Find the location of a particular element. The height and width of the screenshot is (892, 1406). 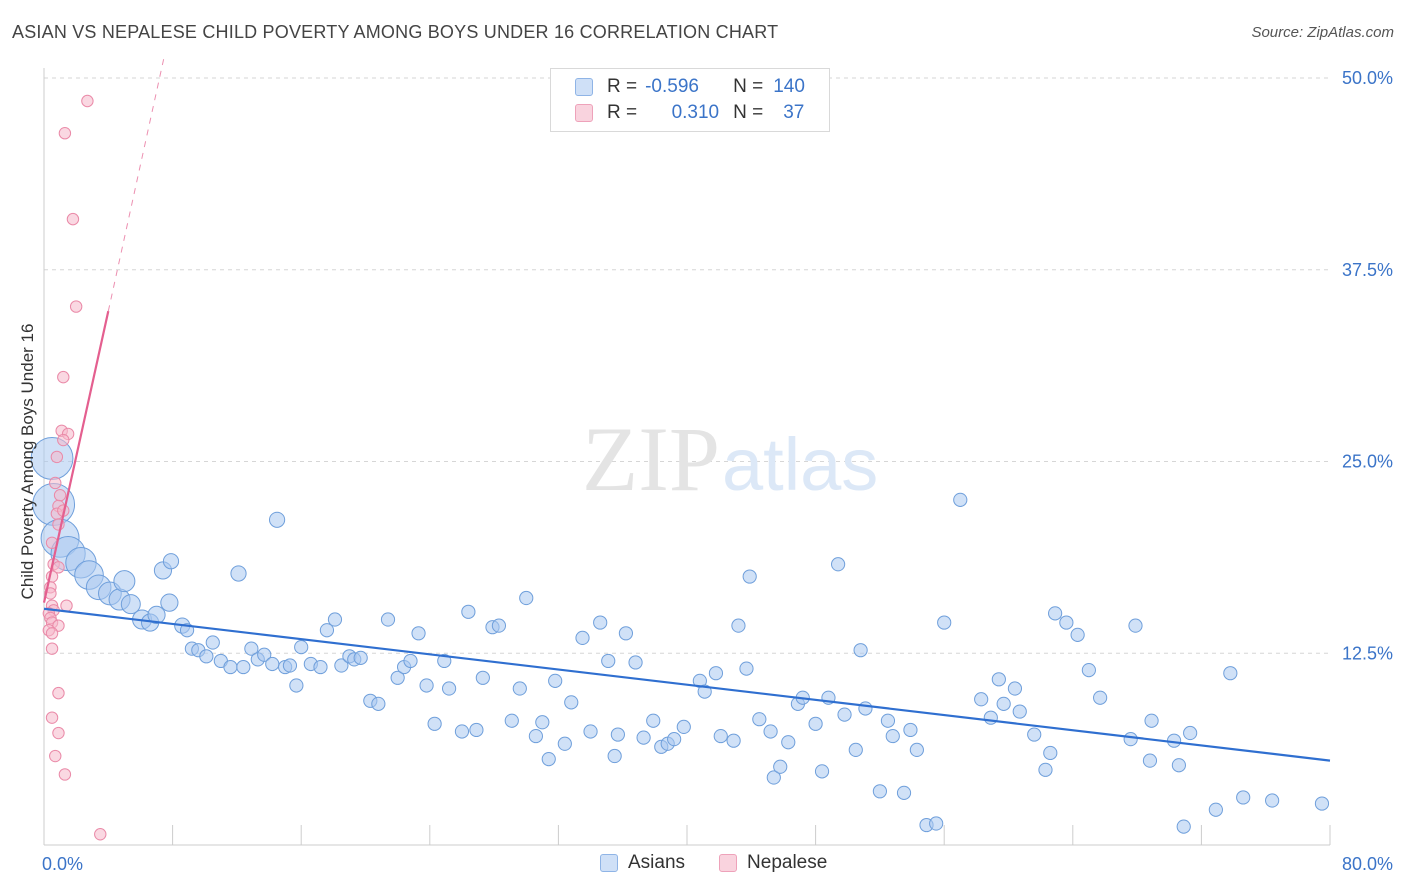

series-legend: Asians Nepalese is located at coordinates (713, 863).